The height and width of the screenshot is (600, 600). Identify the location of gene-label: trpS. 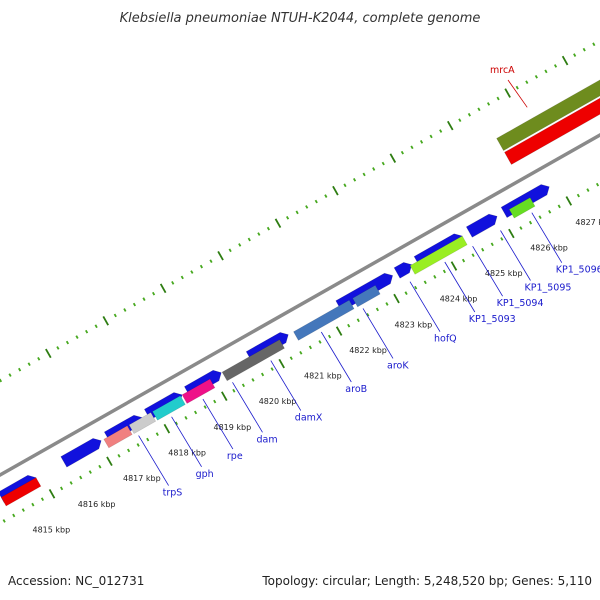
(173, 493).